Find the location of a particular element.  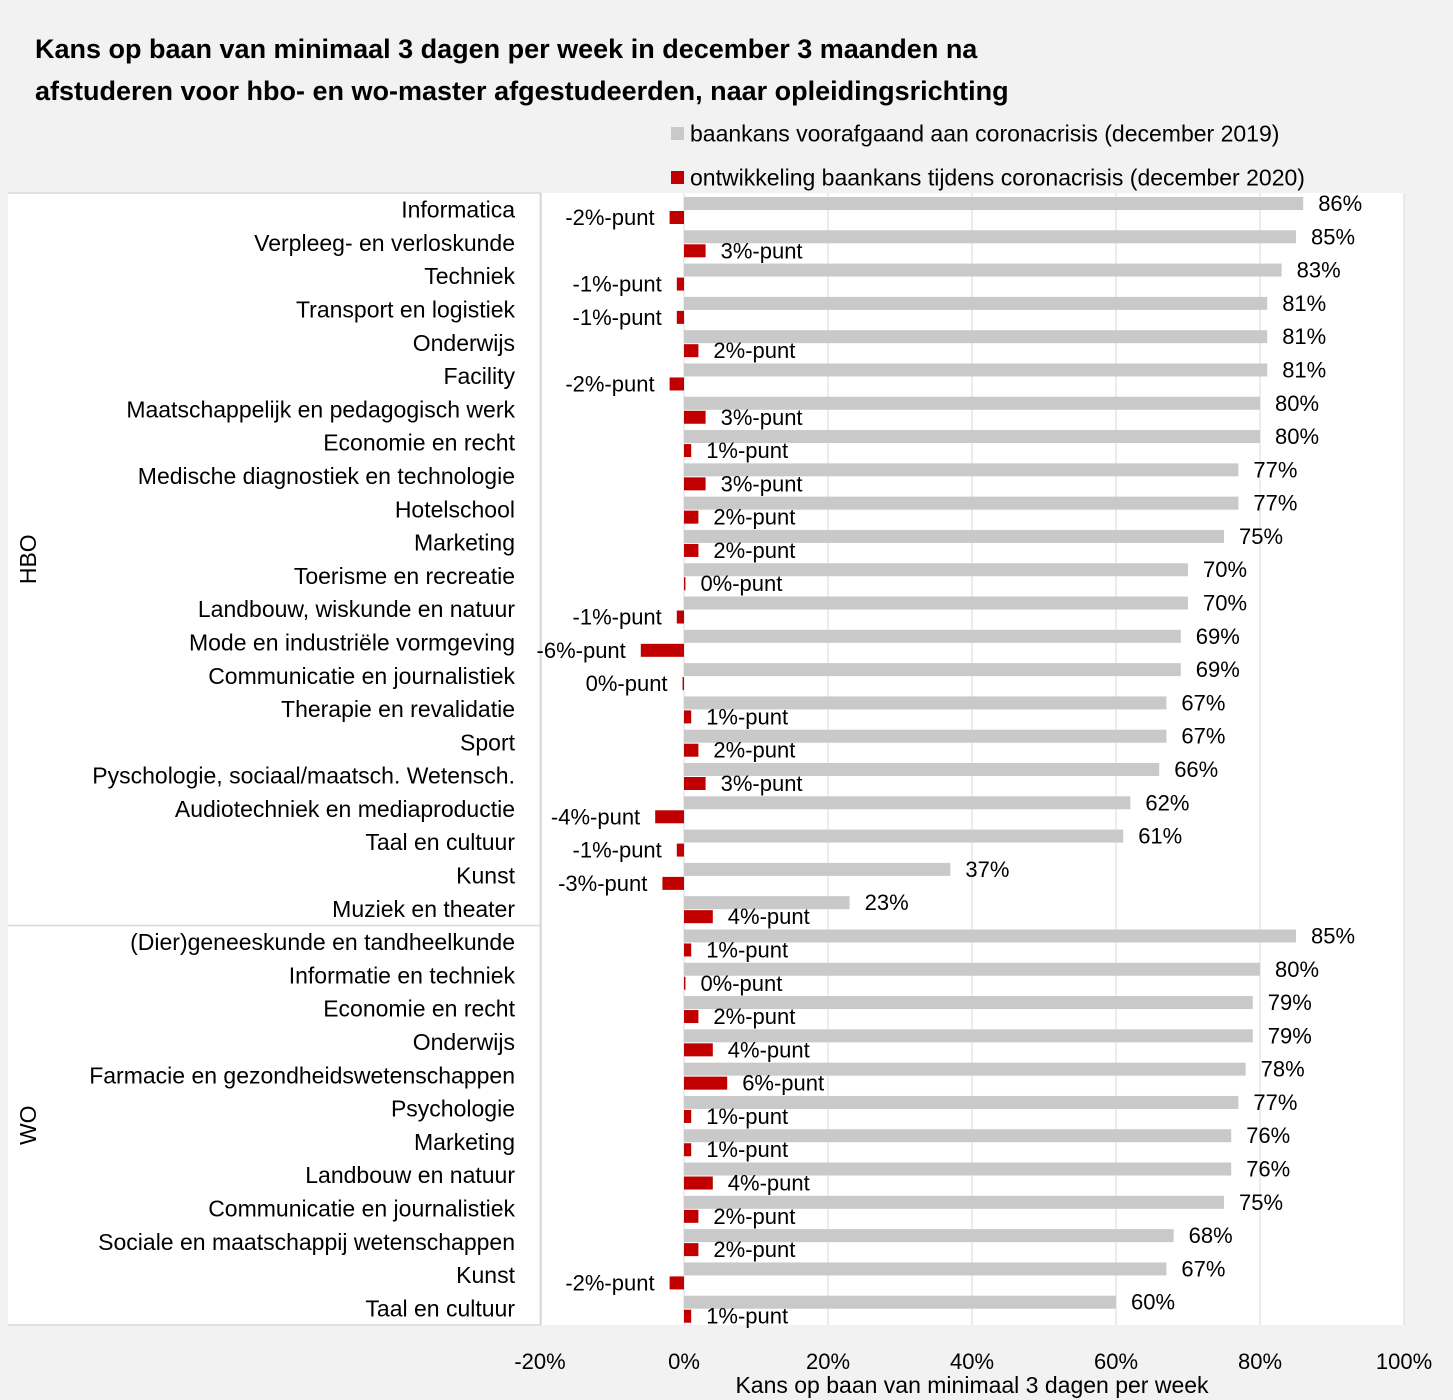

category-label: Facility is located at coordinates (479, 376).